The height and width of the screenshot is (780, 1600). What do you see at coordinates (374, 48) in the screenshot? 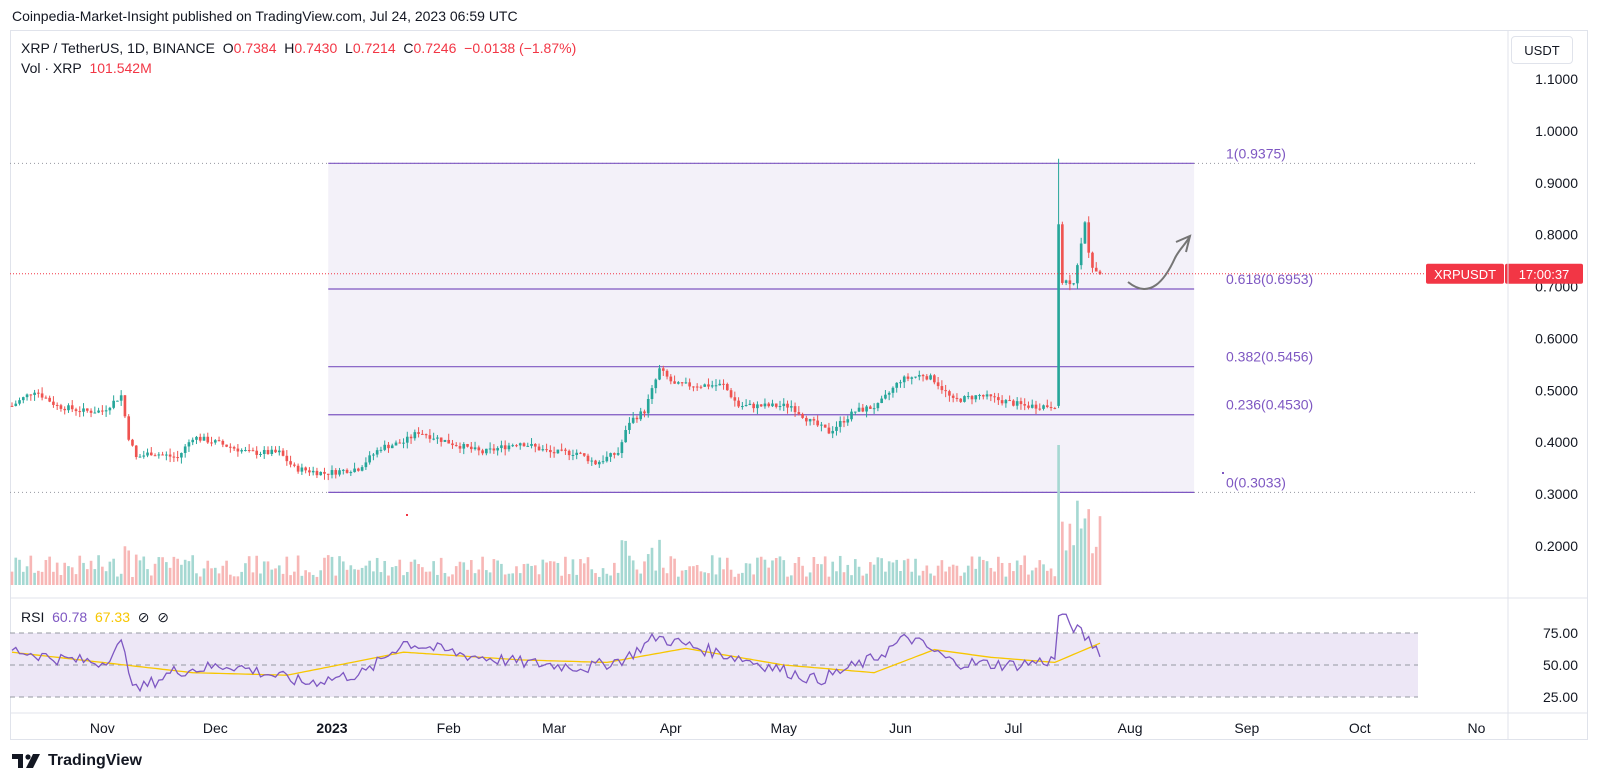
I see `low-value: 0.7214` at bounding box center [374, 48].